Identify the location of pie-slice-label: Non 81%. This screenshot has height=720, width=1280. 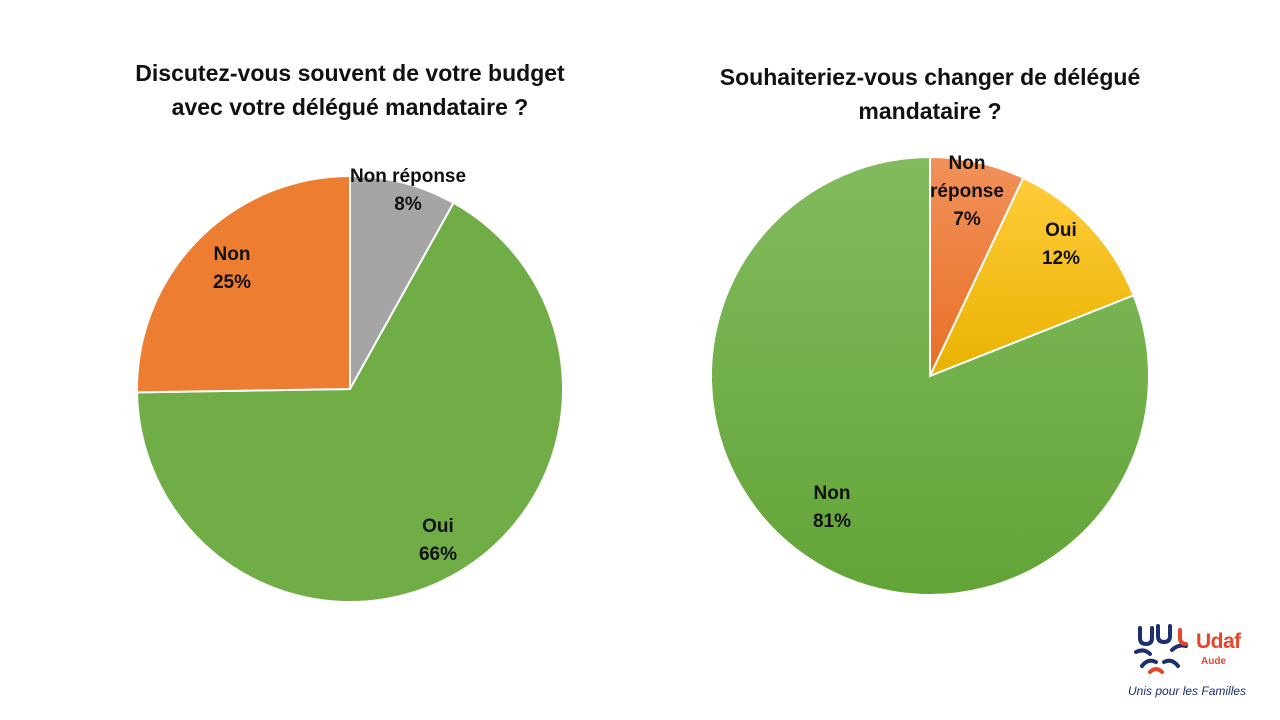
(832, 507).